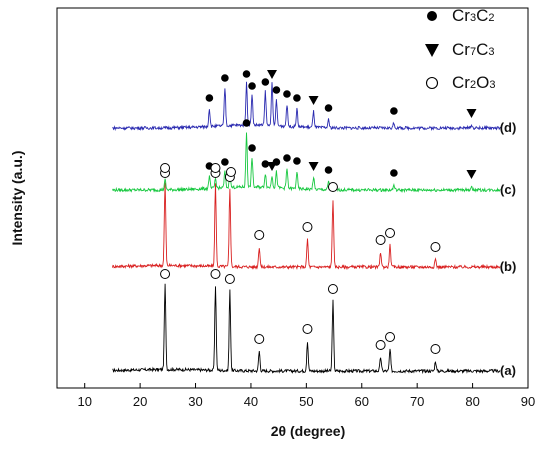  Describe the element at coordinates (432, 50) in the screenshot. I see `legend-marker-cr7c3` at that location.